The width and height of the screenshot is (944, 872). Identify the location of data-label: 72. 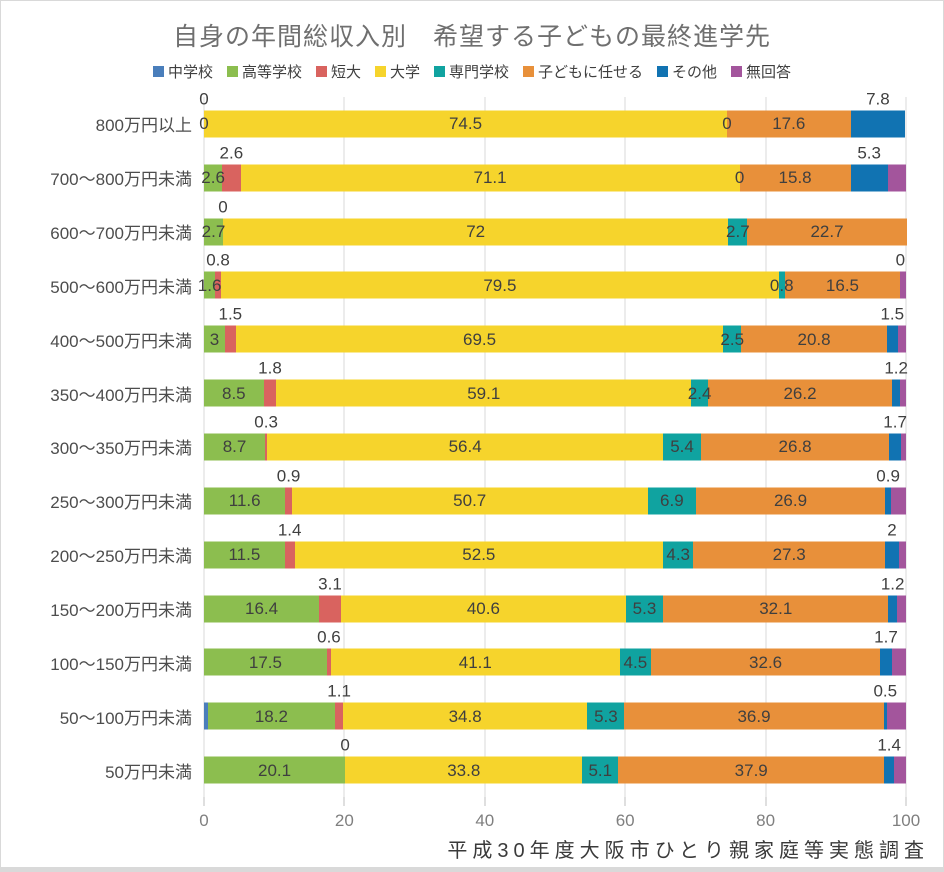
(476, 232).